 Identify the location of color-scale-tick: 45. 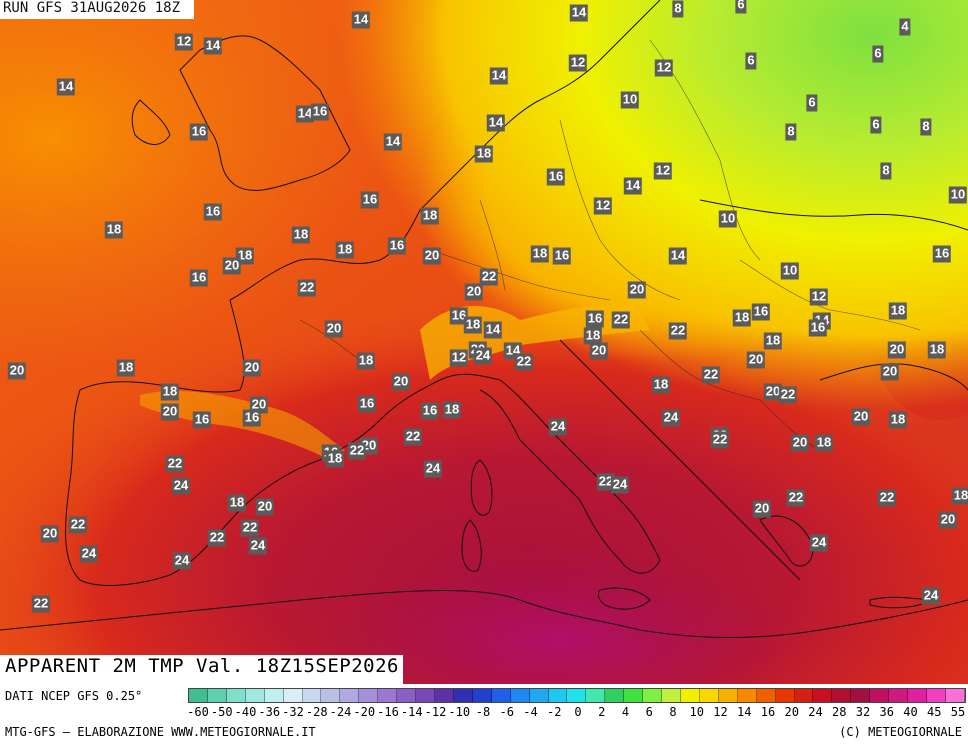
(934, 712).